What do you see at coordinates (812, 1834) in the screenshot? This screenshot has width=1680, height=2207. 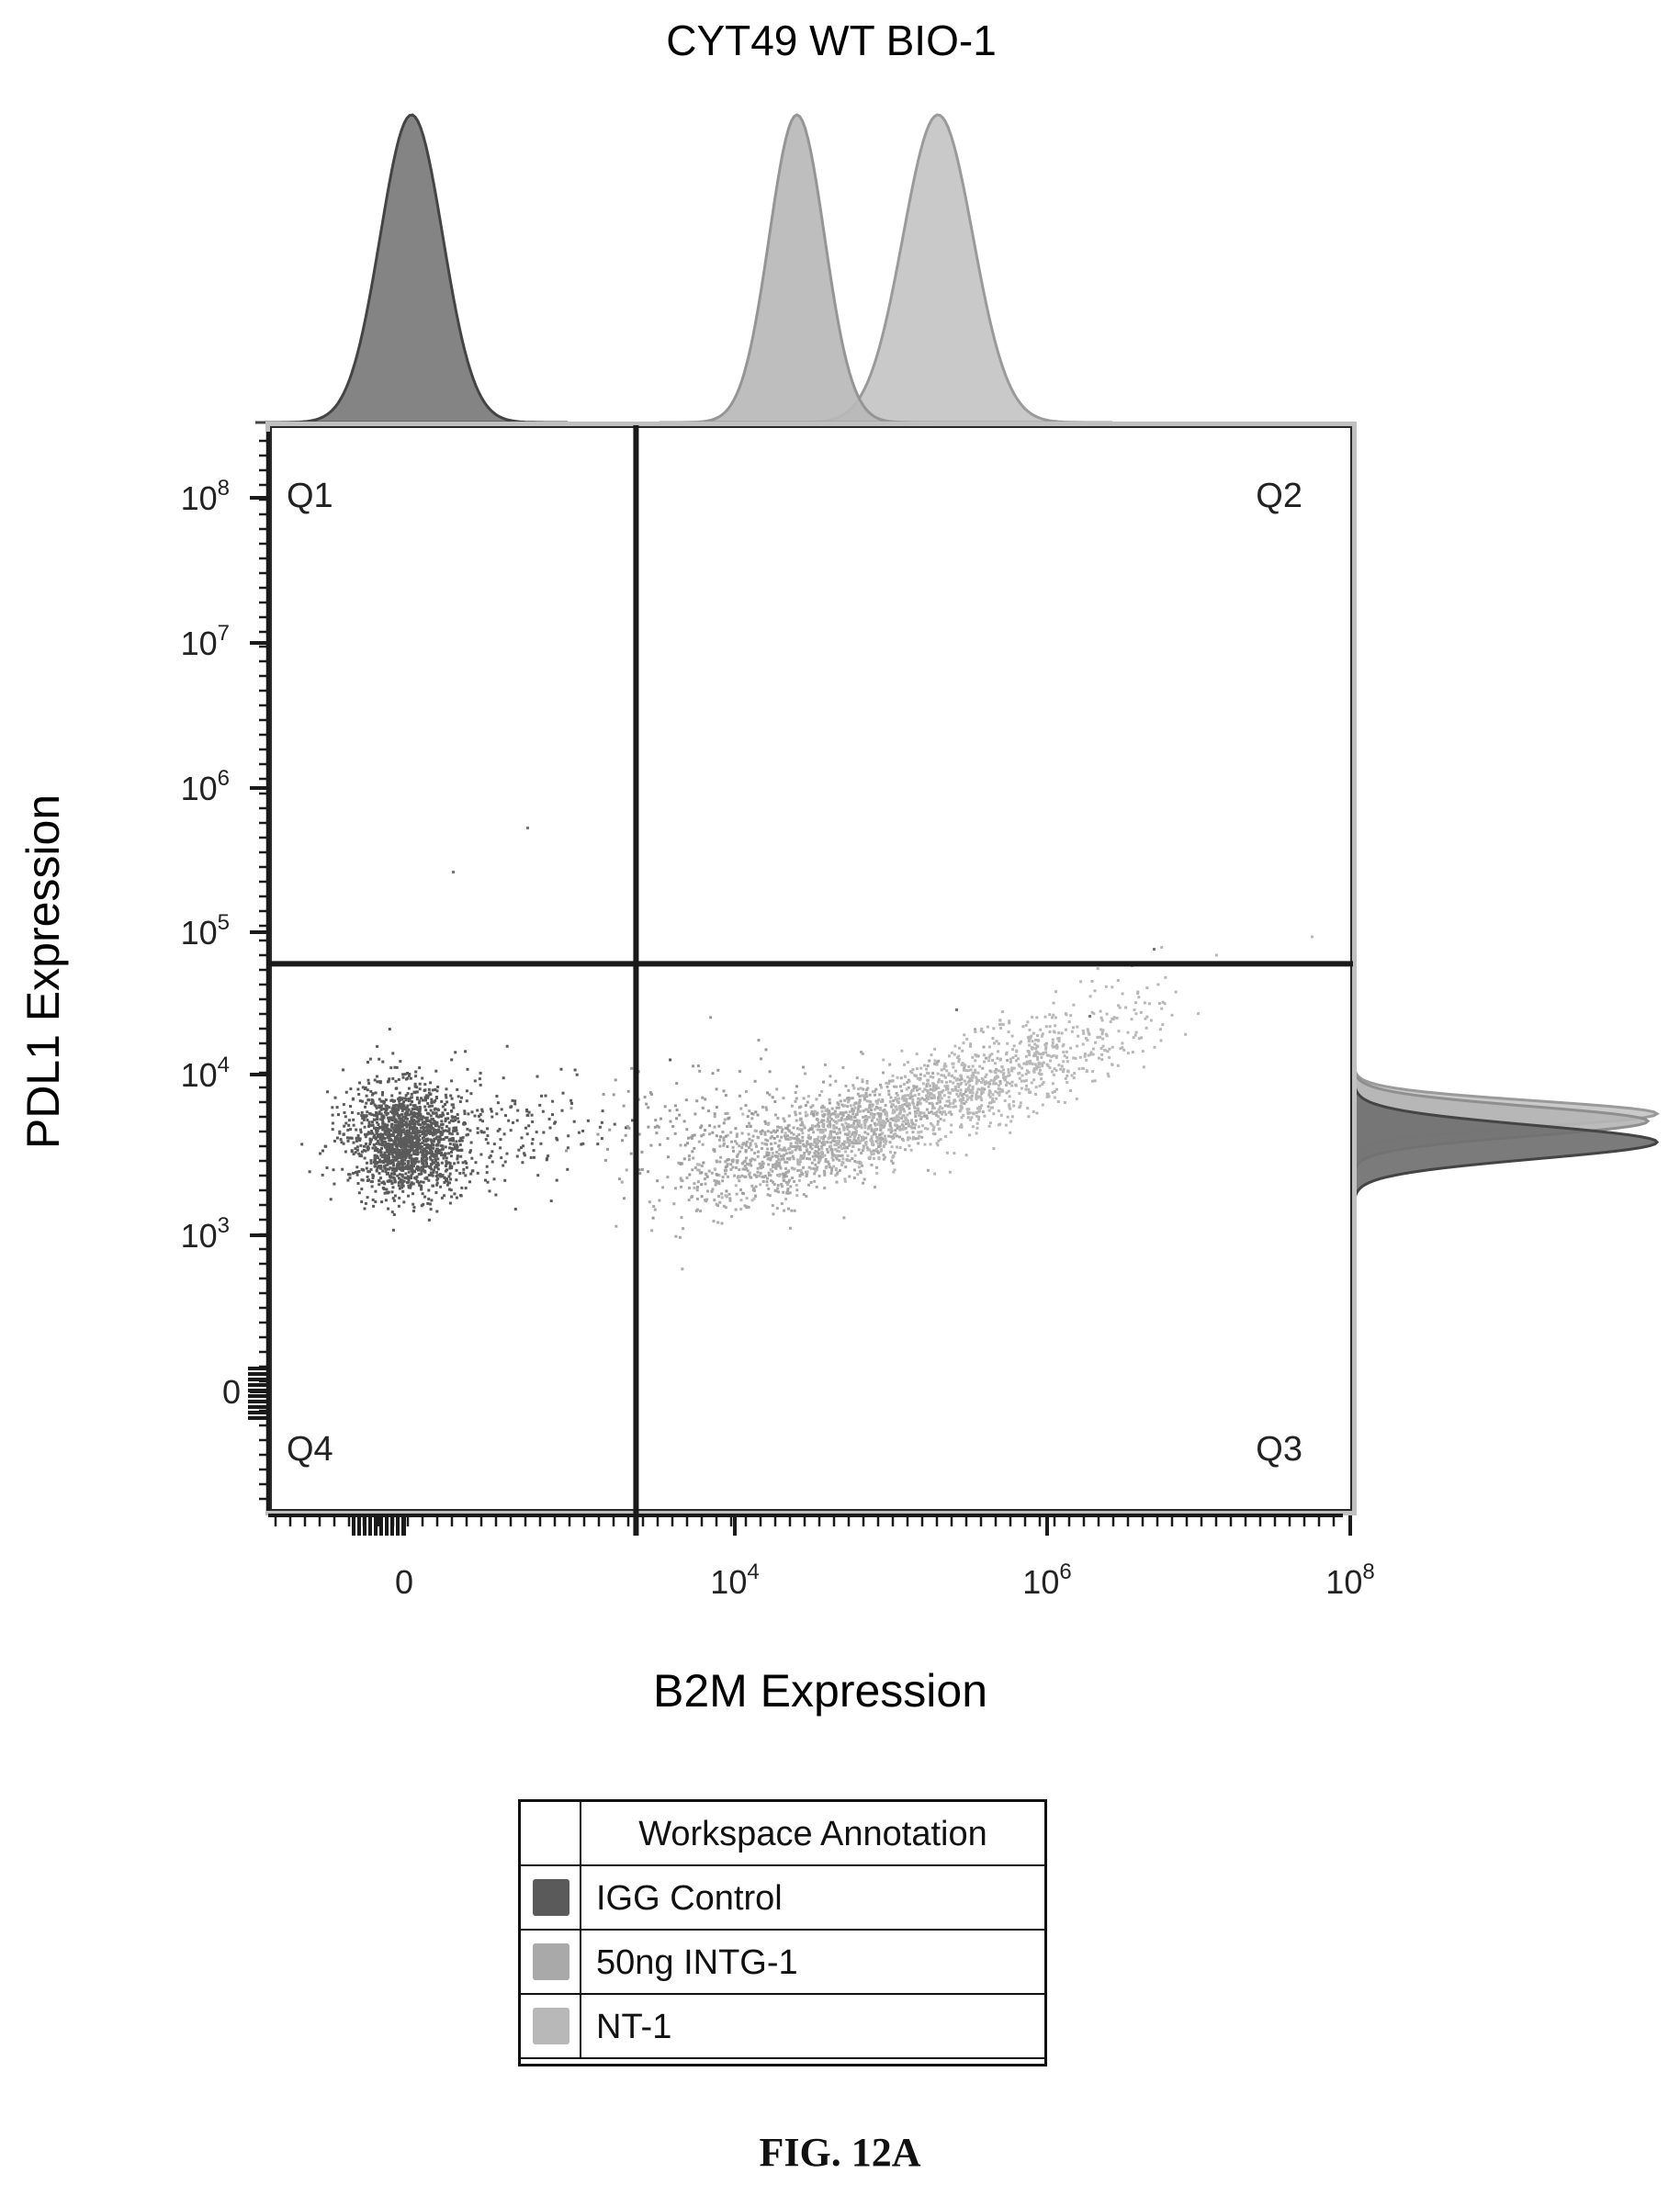 I see `legend-header: Workspace Annotation` at bounding box center [812, 1834].